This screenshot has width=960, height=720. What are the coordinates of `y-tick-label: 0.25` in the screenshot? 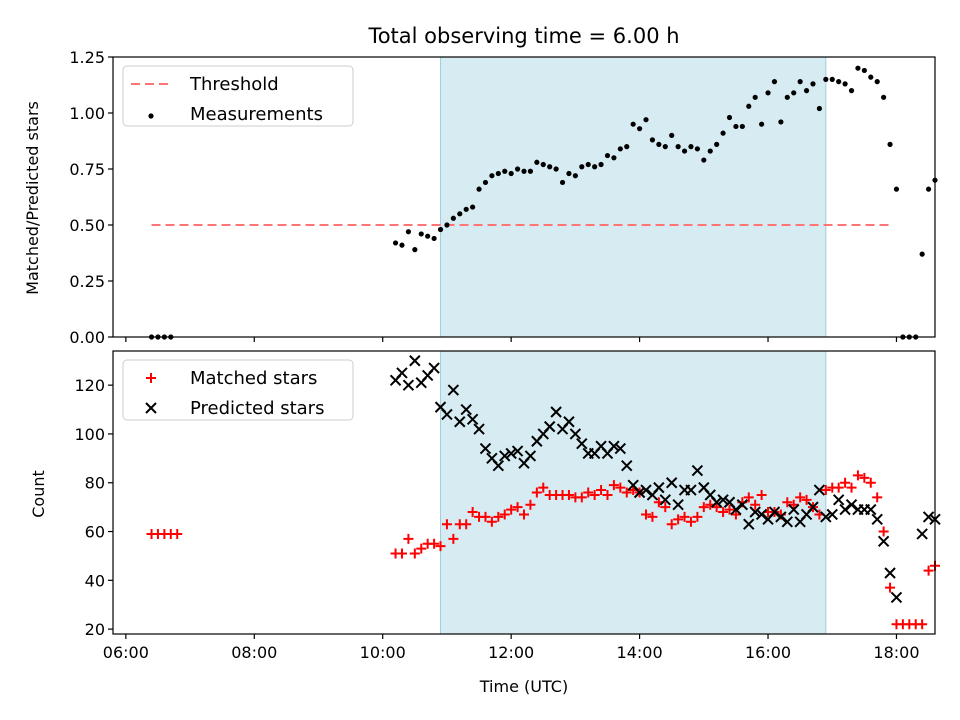 It's located at (87, 281).